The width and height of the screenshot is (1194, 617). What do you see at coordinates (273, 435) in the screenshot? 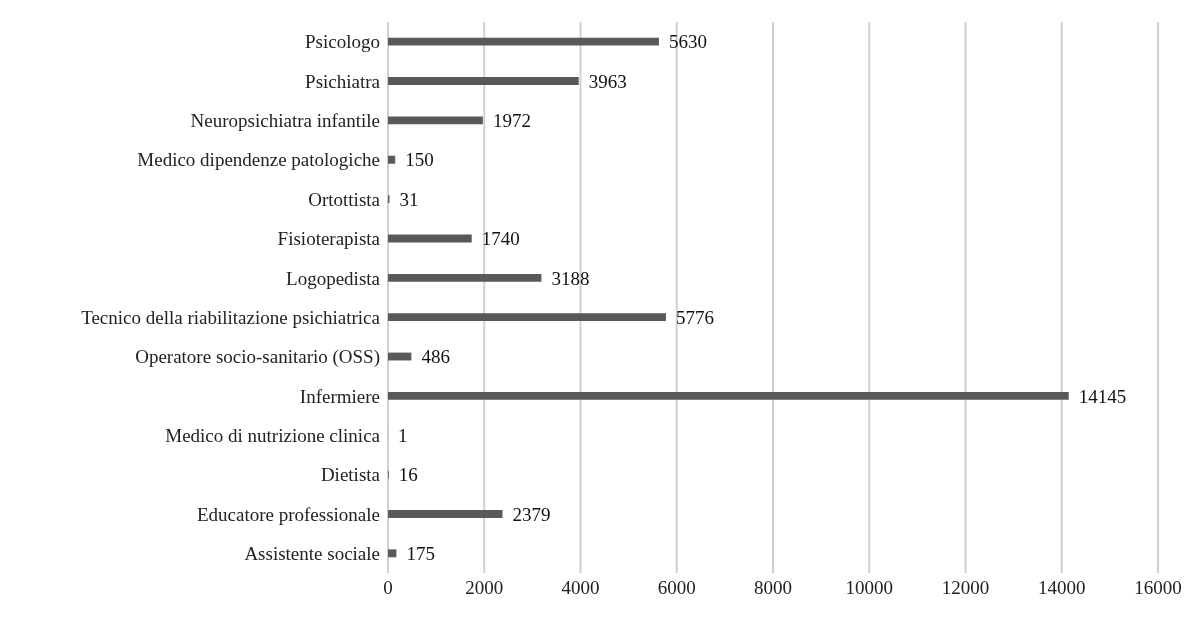
I see `y-tick-label: Medico di nutrizione clinica` at bounding box center [273, 435].